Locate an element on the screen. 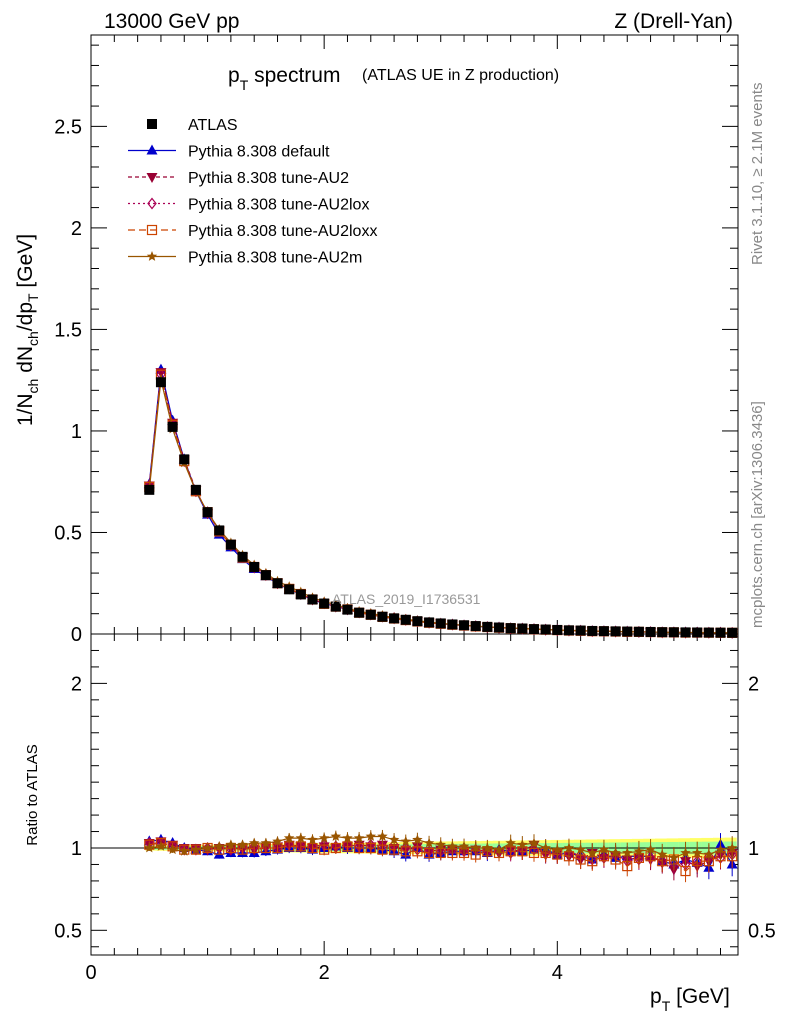 This screenshot has height=1024, width=786. ratio-line-AU2loxx is located at coordinates (441, 857).